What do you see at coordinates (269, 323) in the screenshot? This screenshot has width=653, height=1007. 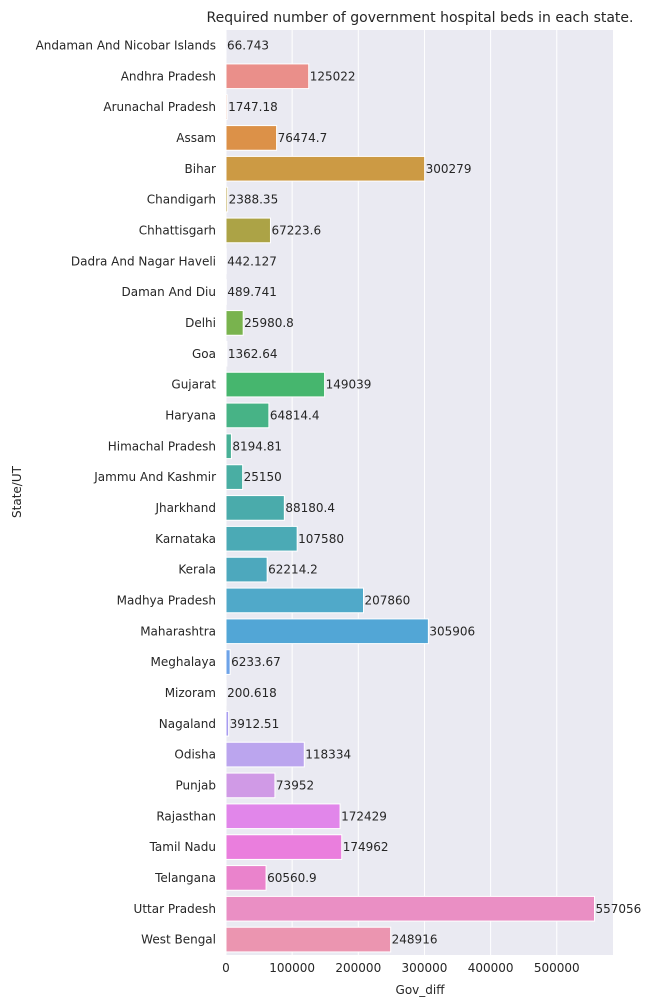 I see `value-label: 25980.8` at bounding box center [269, 323].